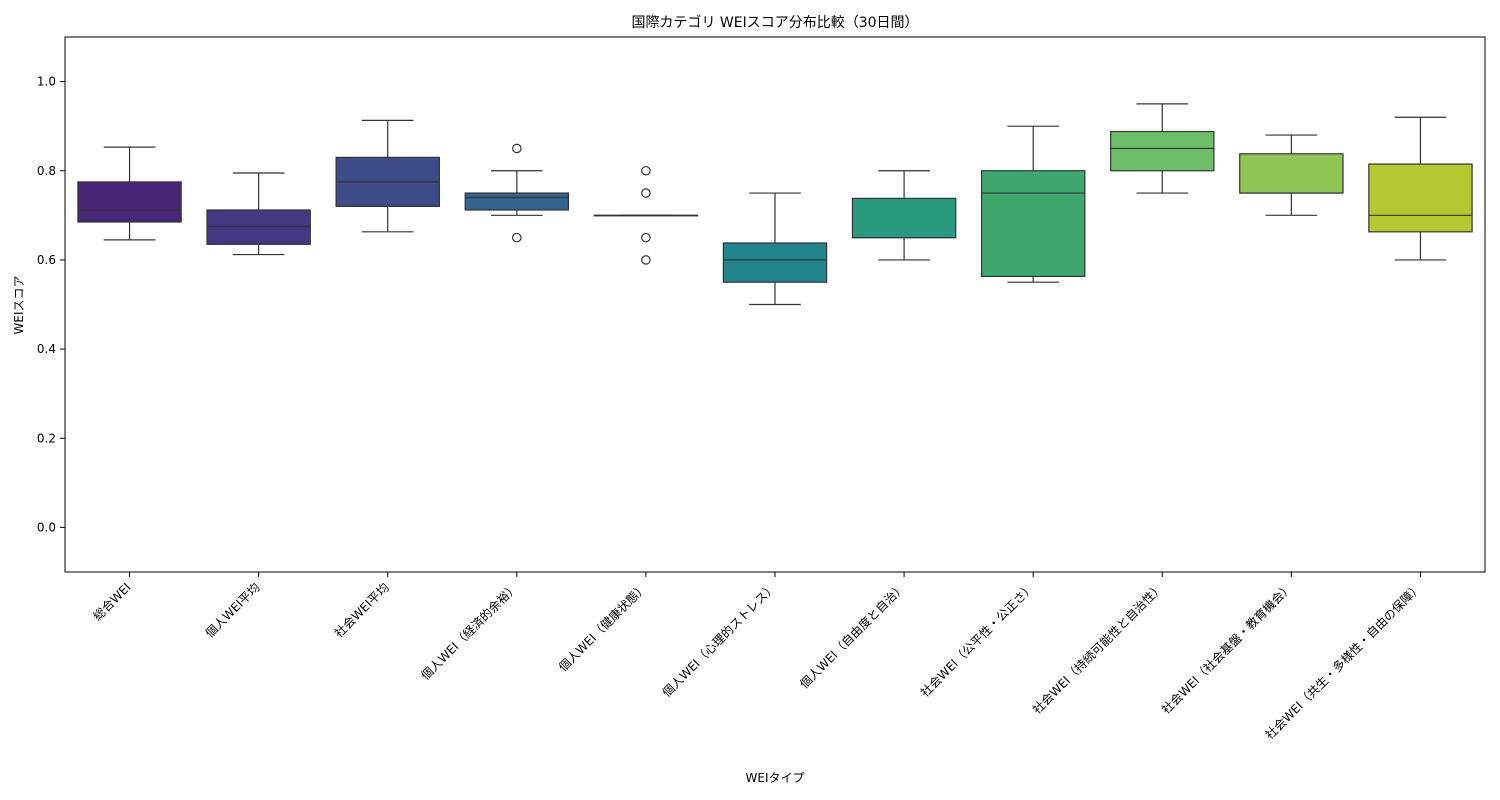 The height and width of the screenshot is (800, 1500). What do you see at coordinates (19, 305) in the screenshot?
I see `y-axis-title: WEIスコア` at bounding box center [19, 305].